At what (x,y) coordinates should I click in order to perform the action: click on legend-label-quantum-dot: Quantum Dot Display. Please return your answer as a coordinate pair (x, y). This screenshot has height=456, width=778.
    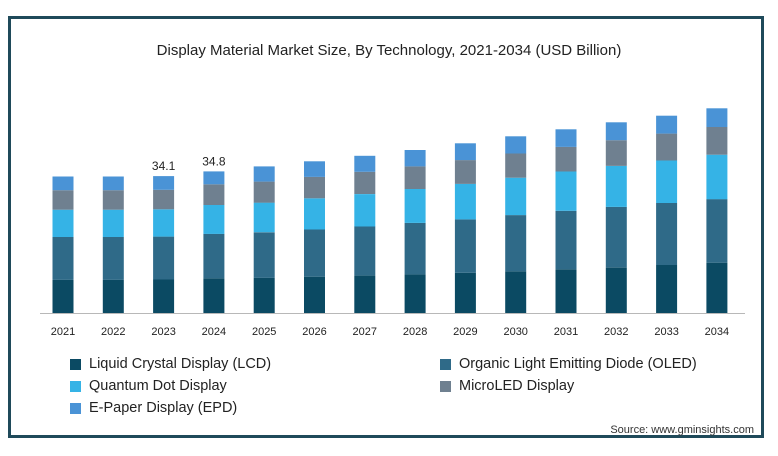
    Looking at the image, I should click on (158, 386).